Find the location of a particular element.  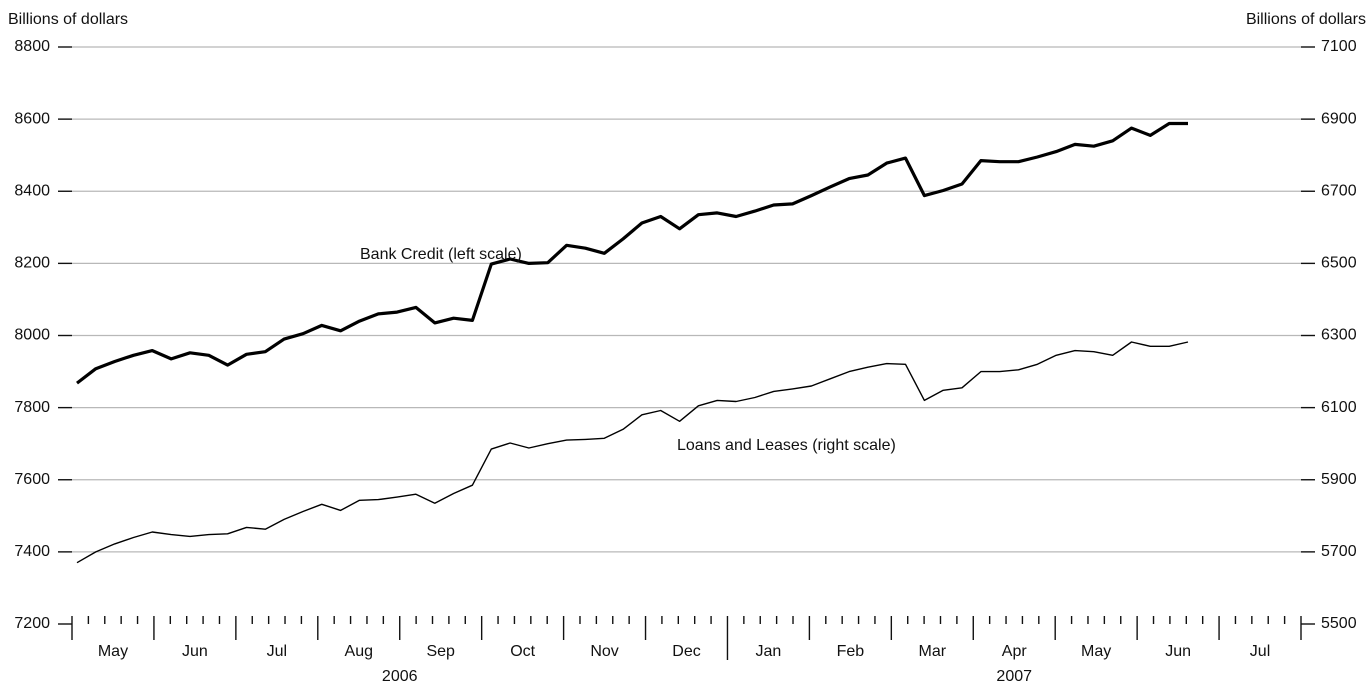

series-label: Bank Credit (left scale) is located at coordinates (441, 254).